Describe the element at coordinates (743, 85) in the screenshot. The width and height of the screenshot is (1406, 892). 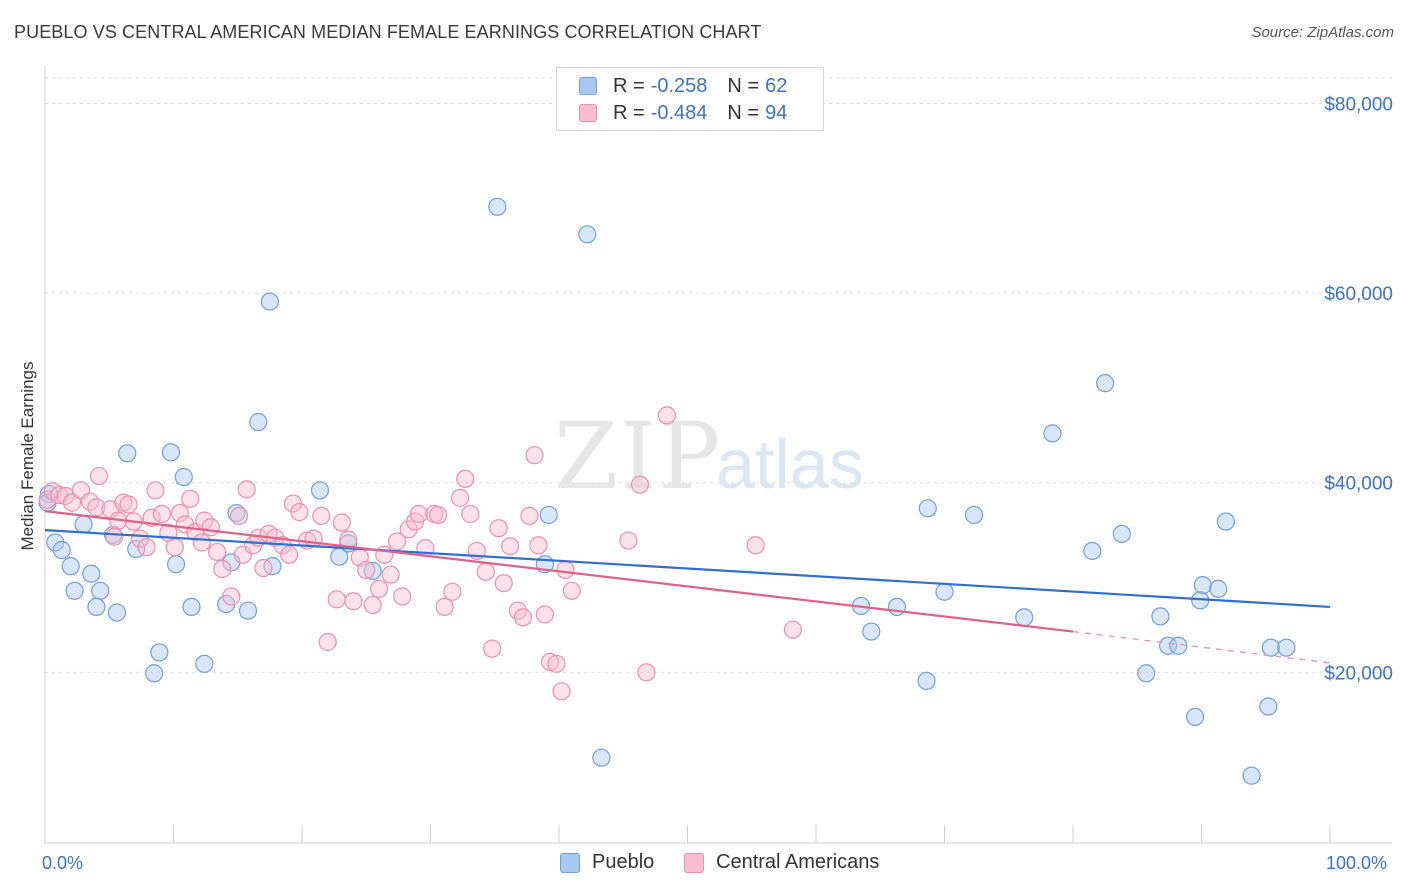
I see `legend-n-label: N =` at that location.